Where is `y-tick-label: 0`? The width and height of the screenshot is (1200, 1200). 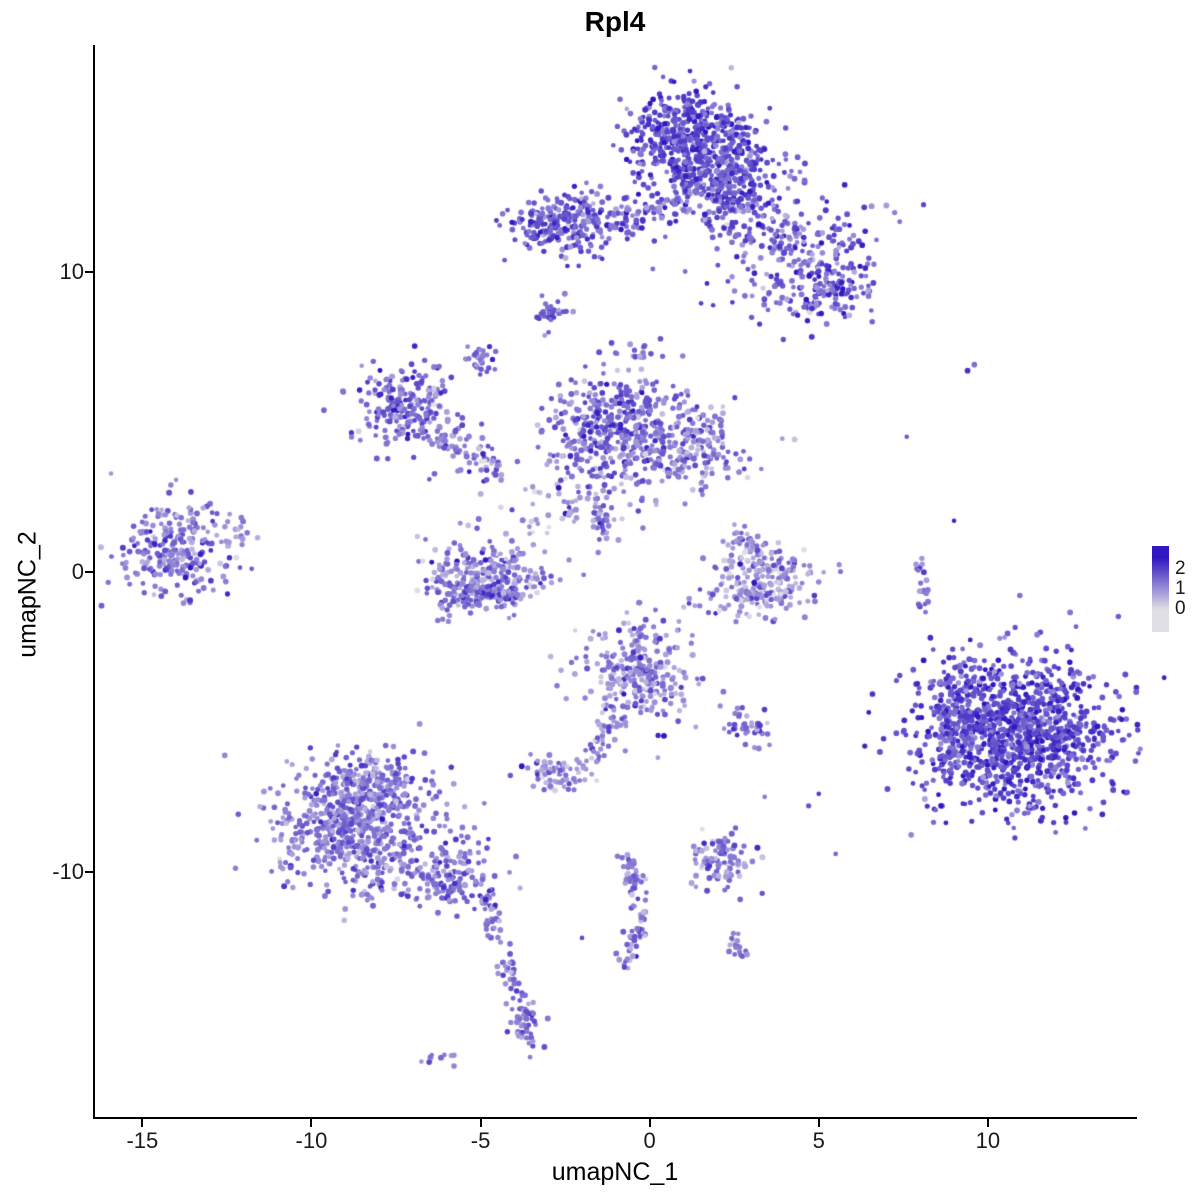 y-tick-label: 0 is located at coordinates (77, 571).